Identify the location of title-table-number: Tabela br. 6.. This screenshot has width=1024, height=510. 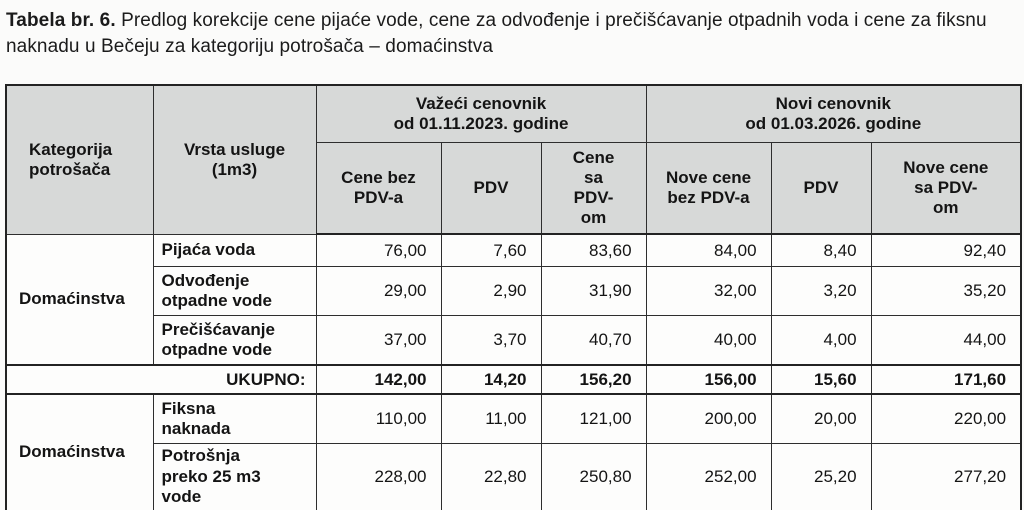
(61, 20).